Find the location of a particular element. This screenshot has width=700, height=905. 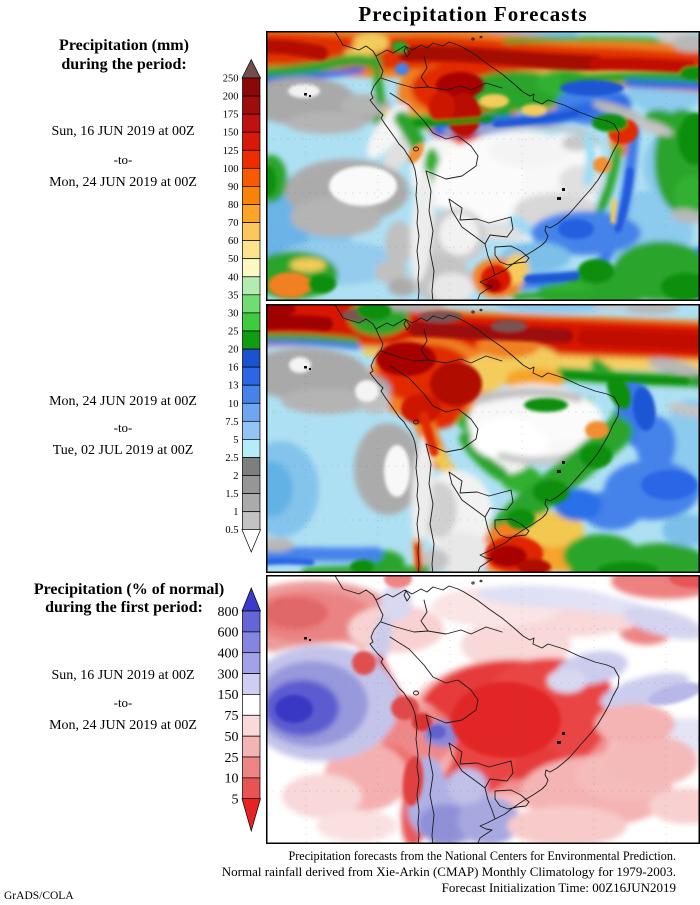

svg-text: 75 is located at coordinates (232, 716).